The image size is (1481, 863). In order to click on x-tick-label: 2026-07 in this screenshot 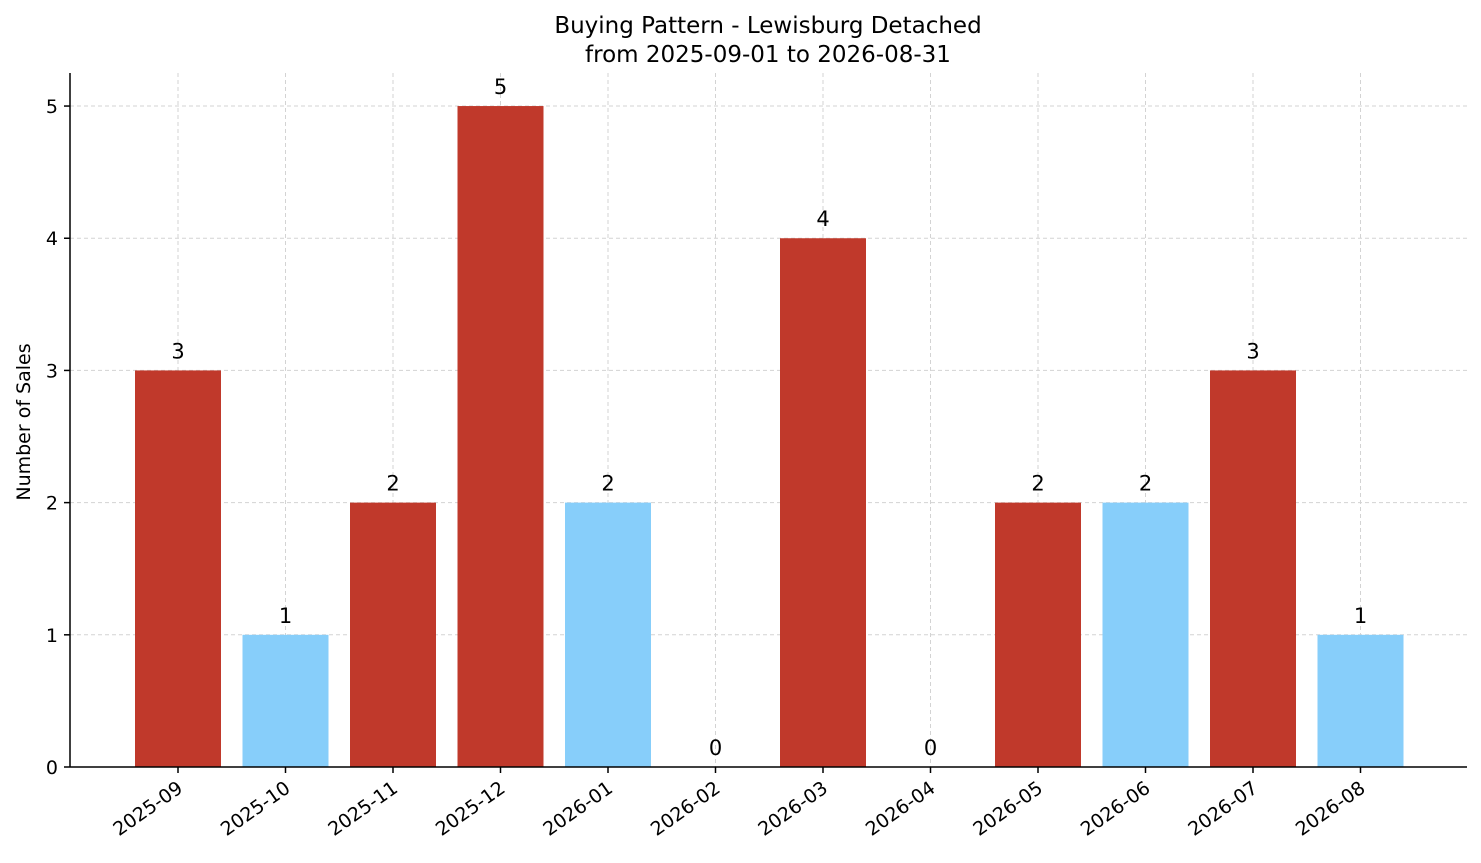, I will do `click(1223, 809)`.